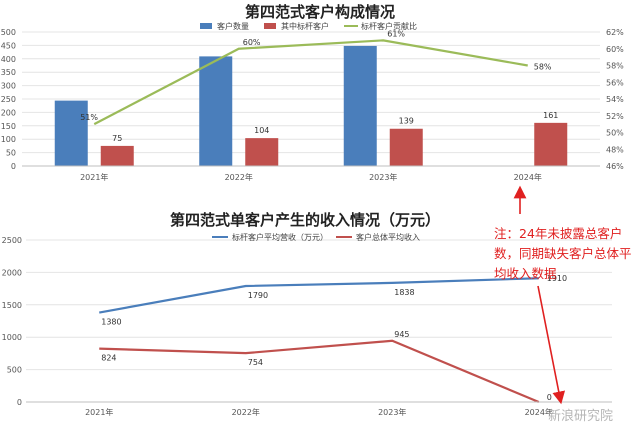 The width and height of the screenshot is (640, 428). I want to click on watermark: 新浪研究院, so click(580, 416).